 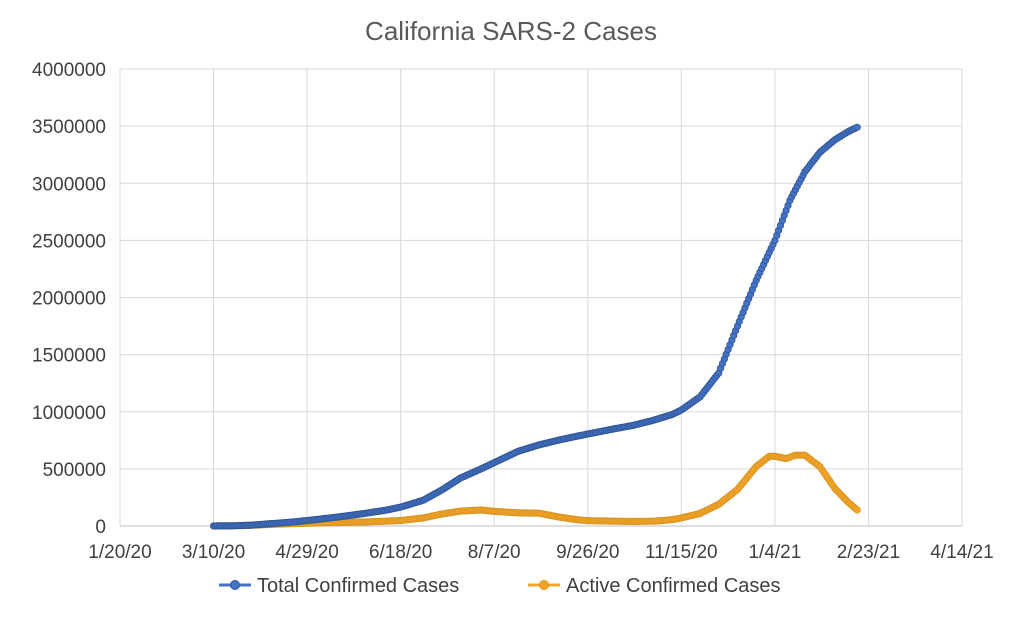 I want to click on y-tick-label: 500000, so click(x=74, y=470).